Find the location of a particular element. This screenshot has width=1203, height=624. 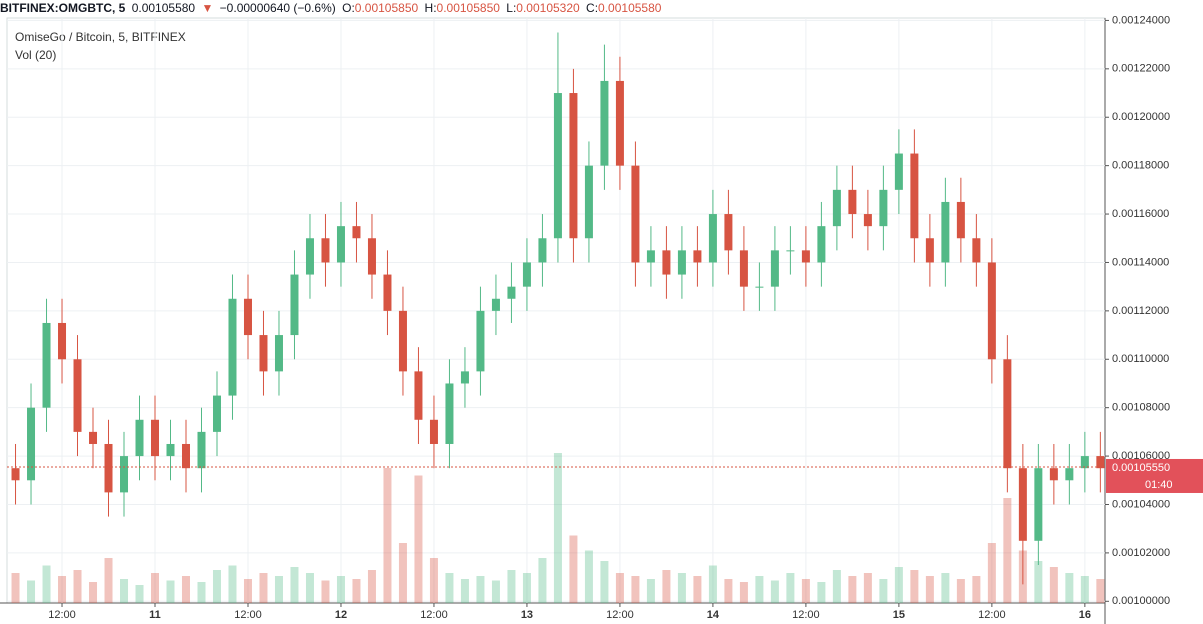

open: 0.00105850 is located at coordinates (386, 8).